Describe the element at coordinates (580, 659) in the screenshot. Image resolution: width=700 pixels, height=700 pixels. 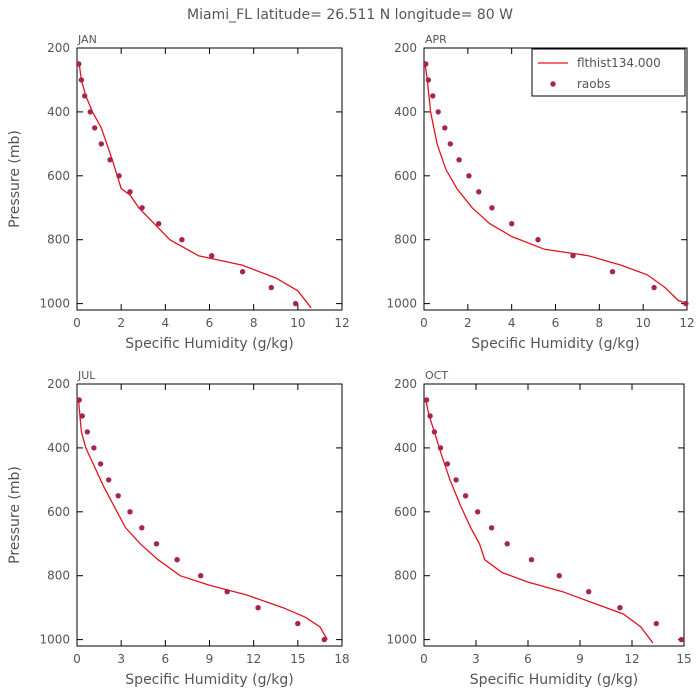
I see `x-tick-label: 9` at that location.